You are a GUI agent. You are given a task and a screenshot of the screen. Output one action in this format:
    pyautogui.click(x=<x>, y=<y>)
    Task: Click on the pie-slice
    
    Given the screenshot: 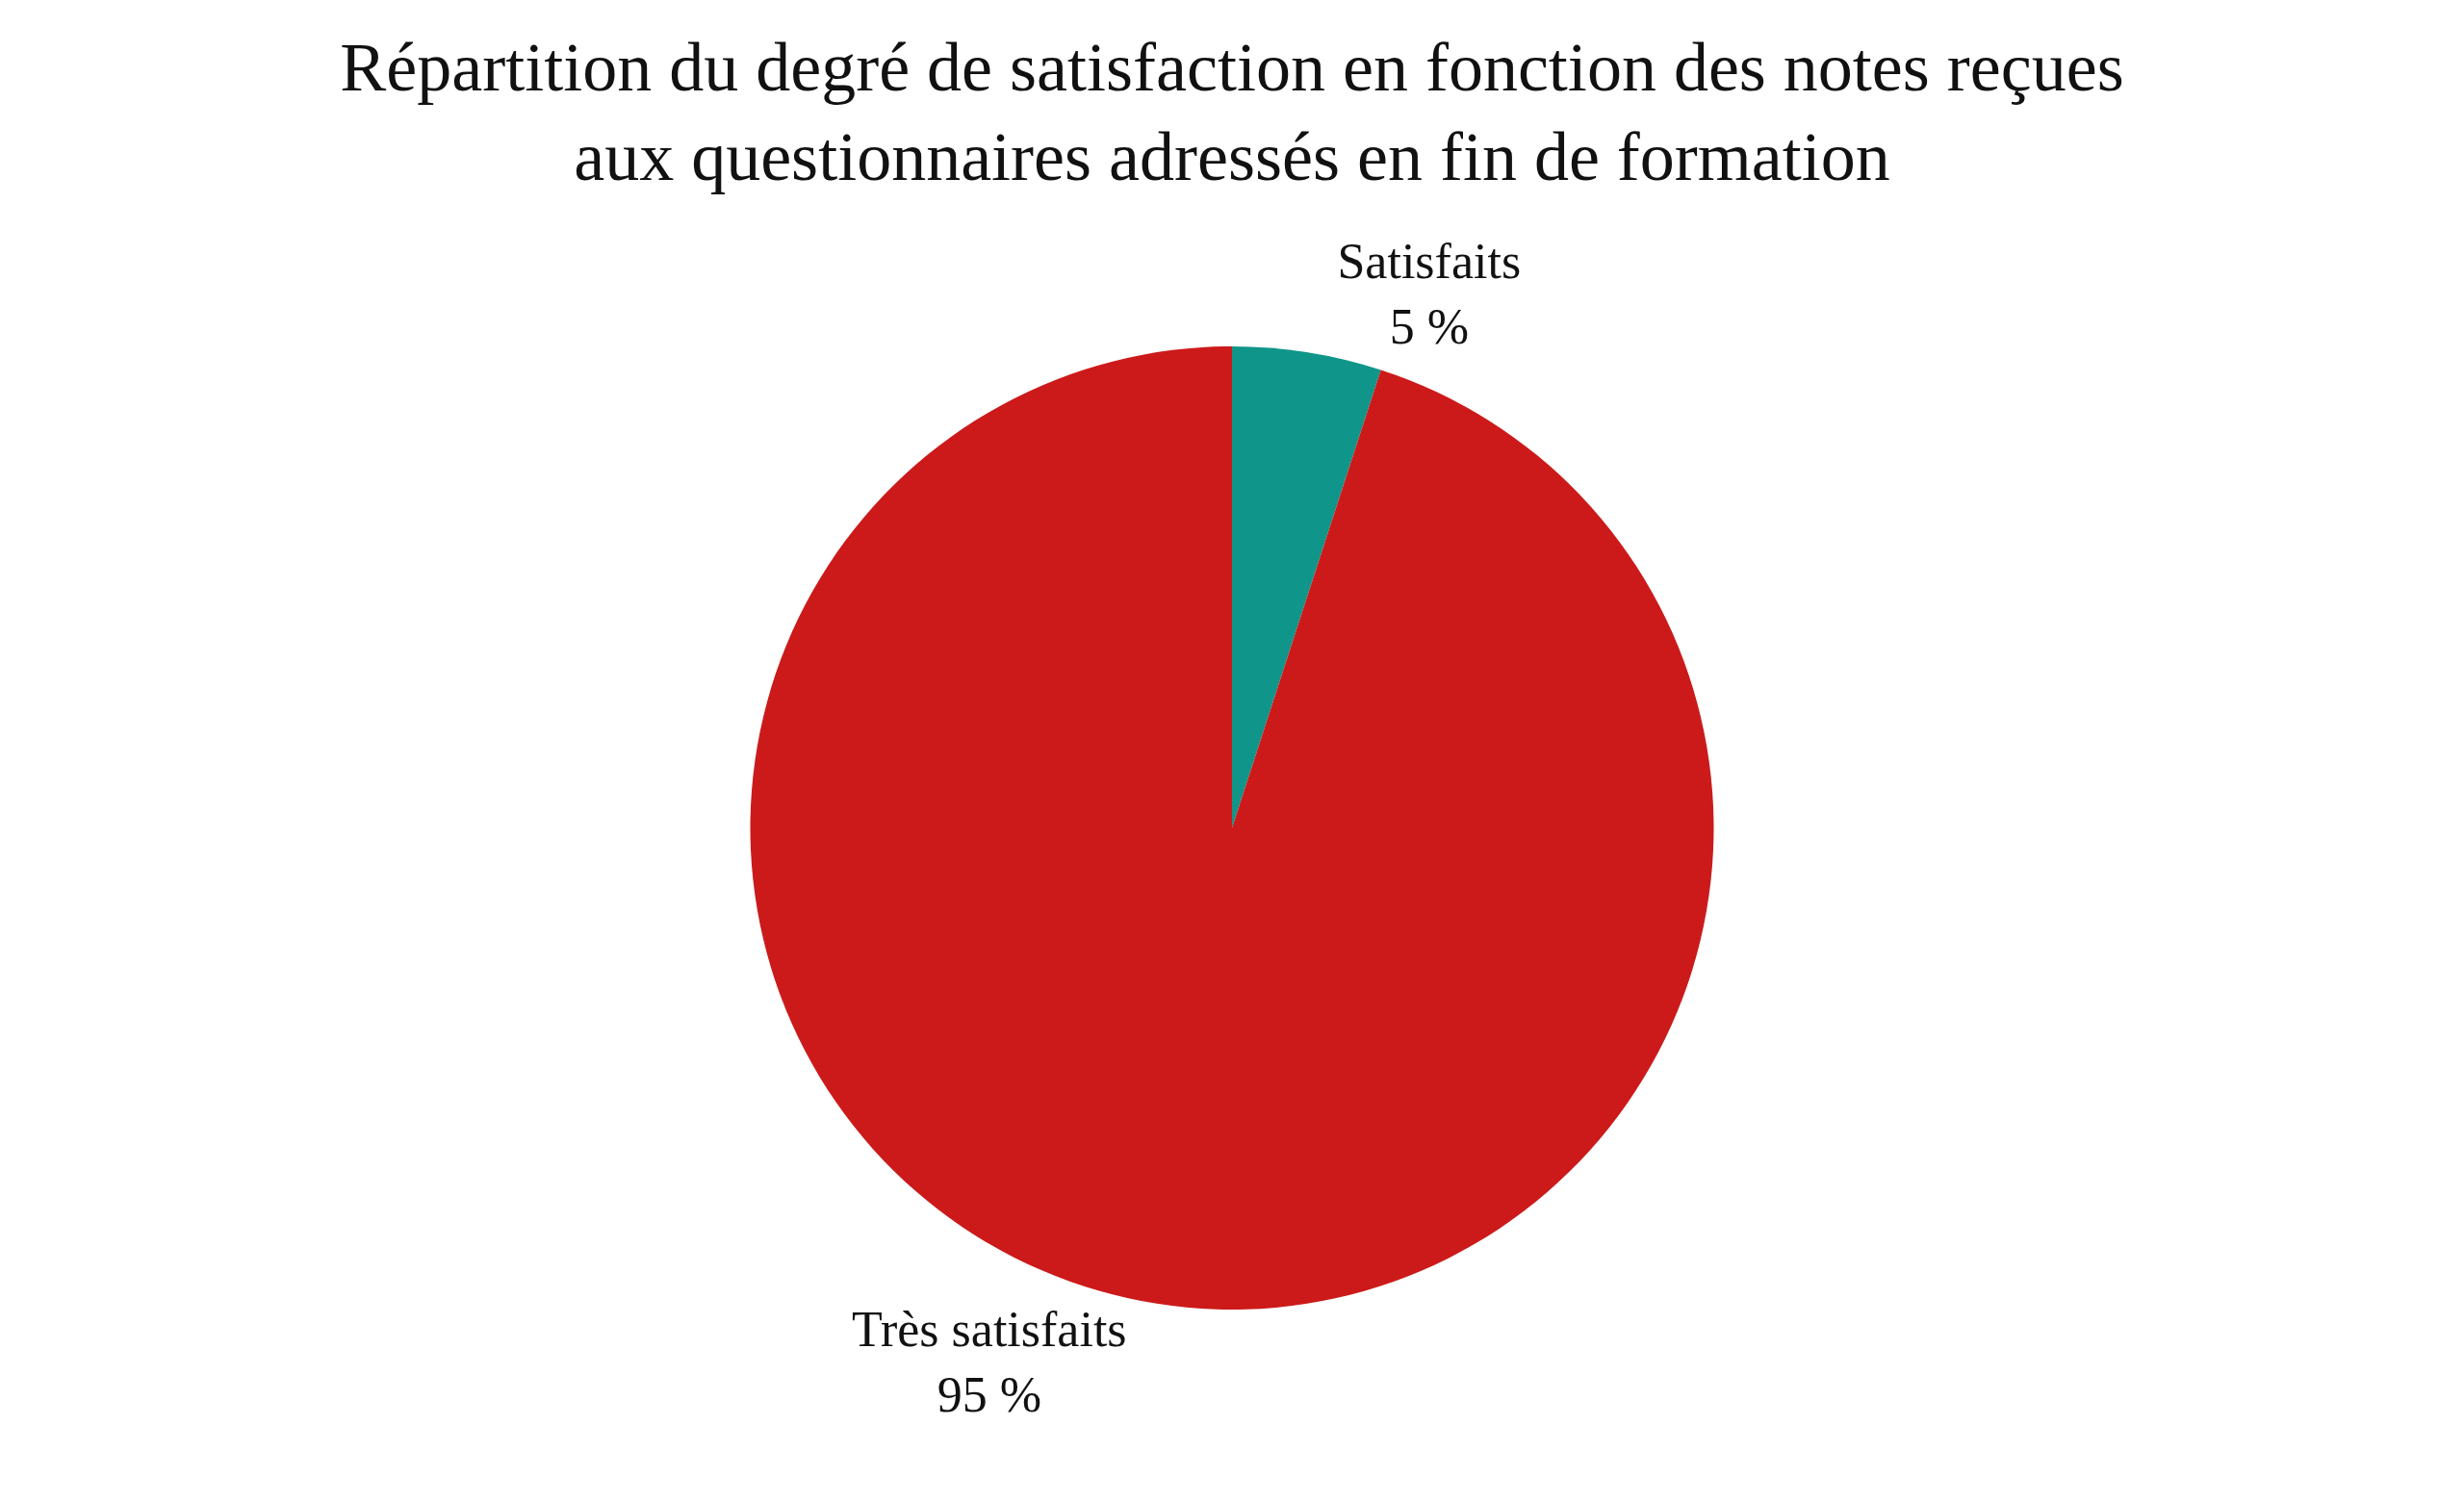 What is the action you would take?
    pyautogui.click(x=1306, y=587)
    